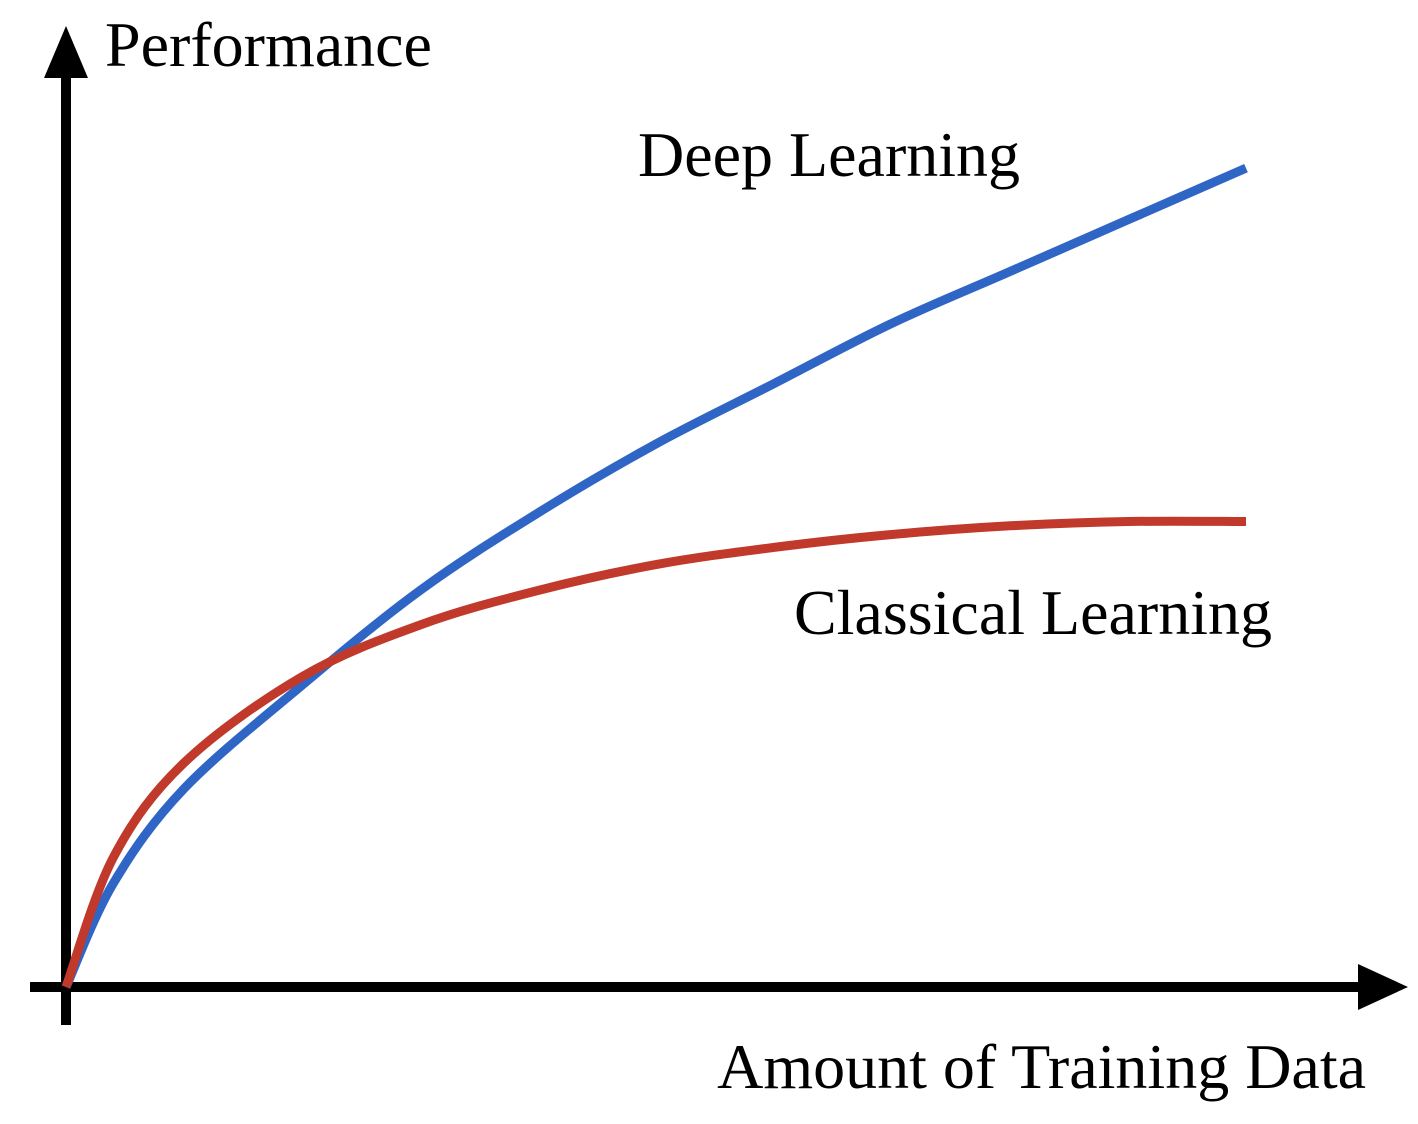 The image size is (1418, 1124). Describe the element at coordinates (1041, 1066) in the screenshot. I see `x-axis-title: Amount of Training Data` at that location.